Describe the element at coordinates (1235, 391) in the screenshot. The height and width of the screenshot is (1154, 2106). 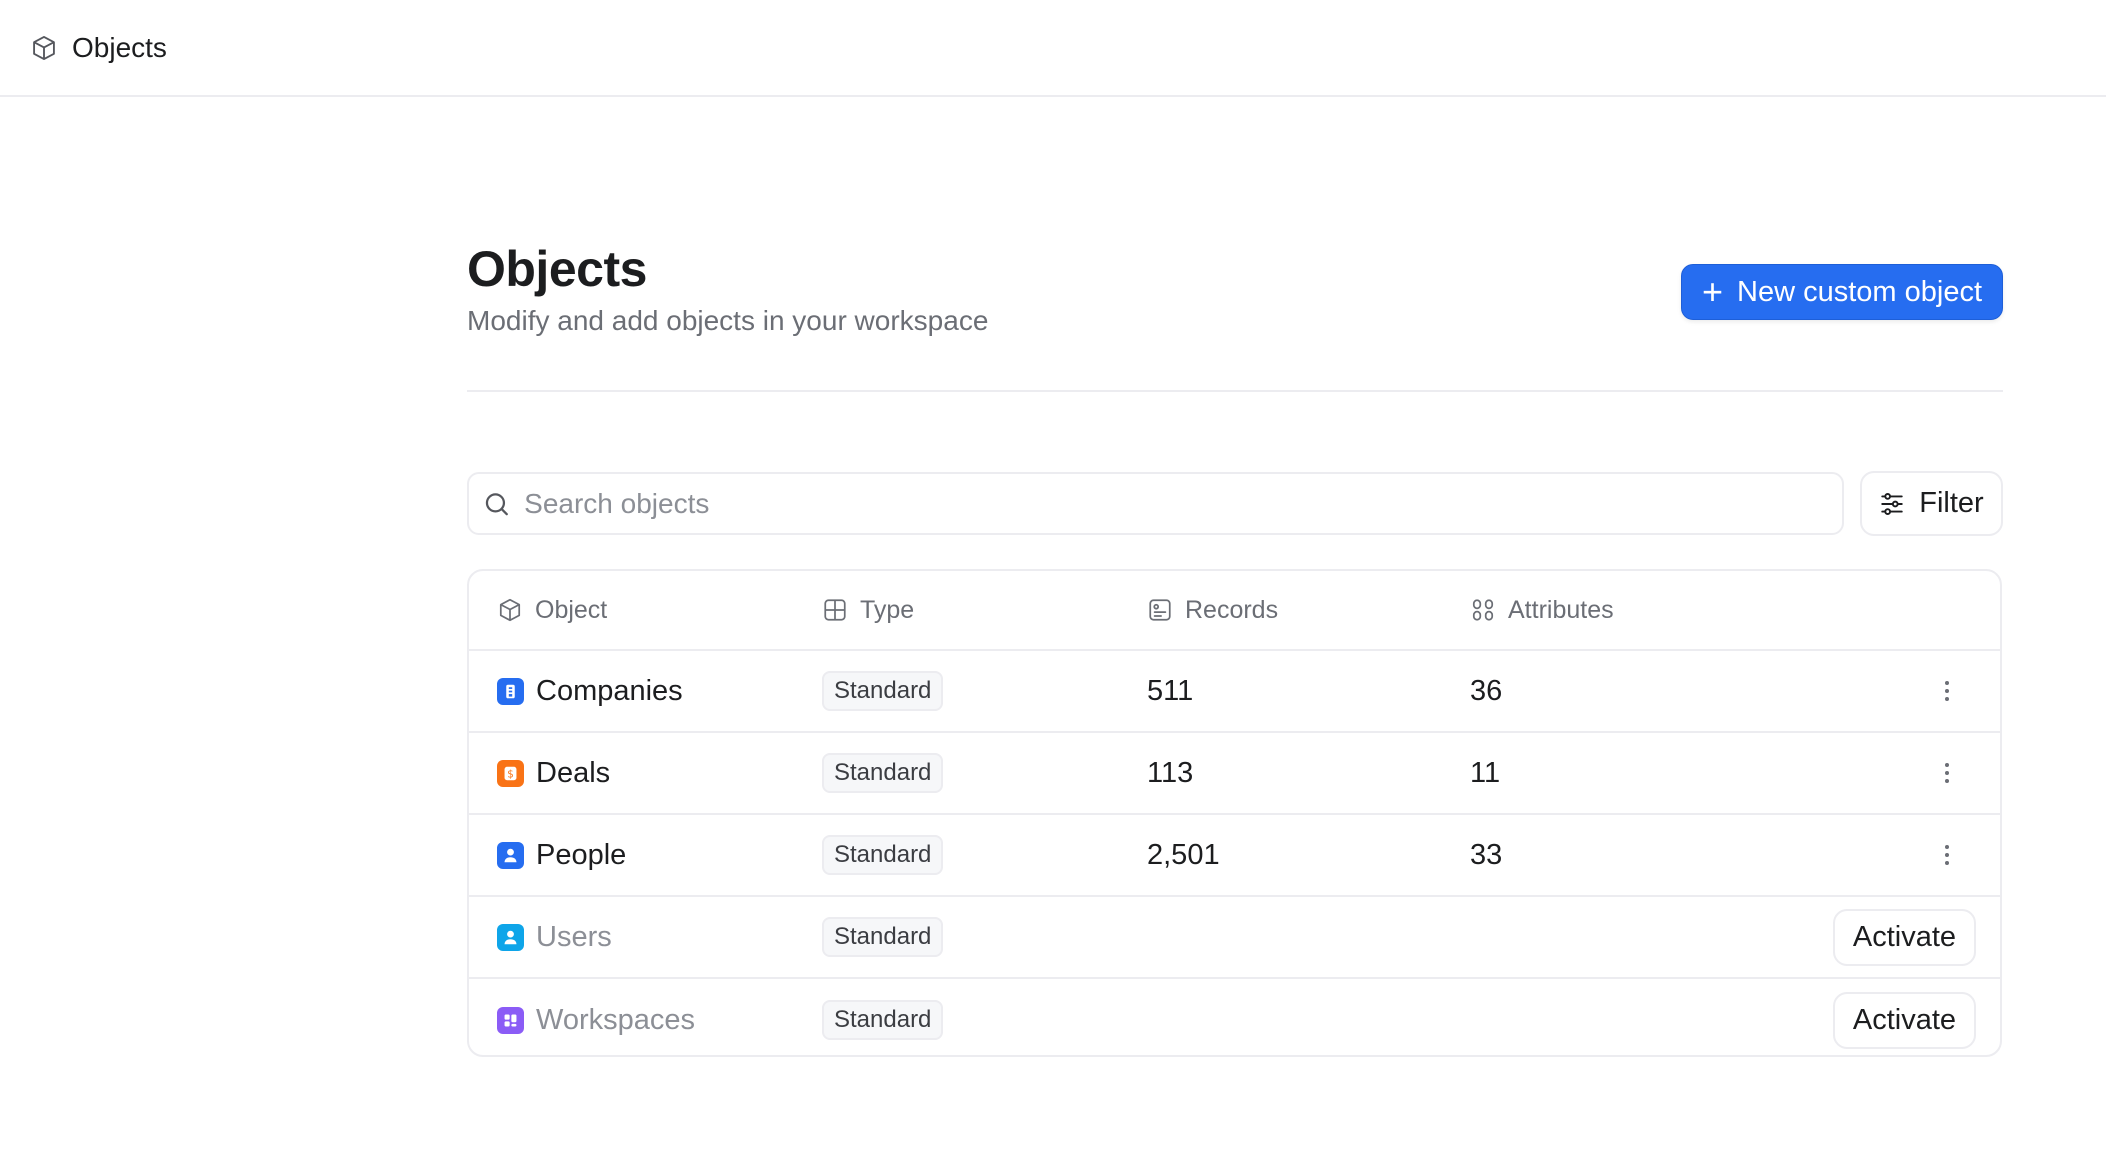
I see `divider` at that location.